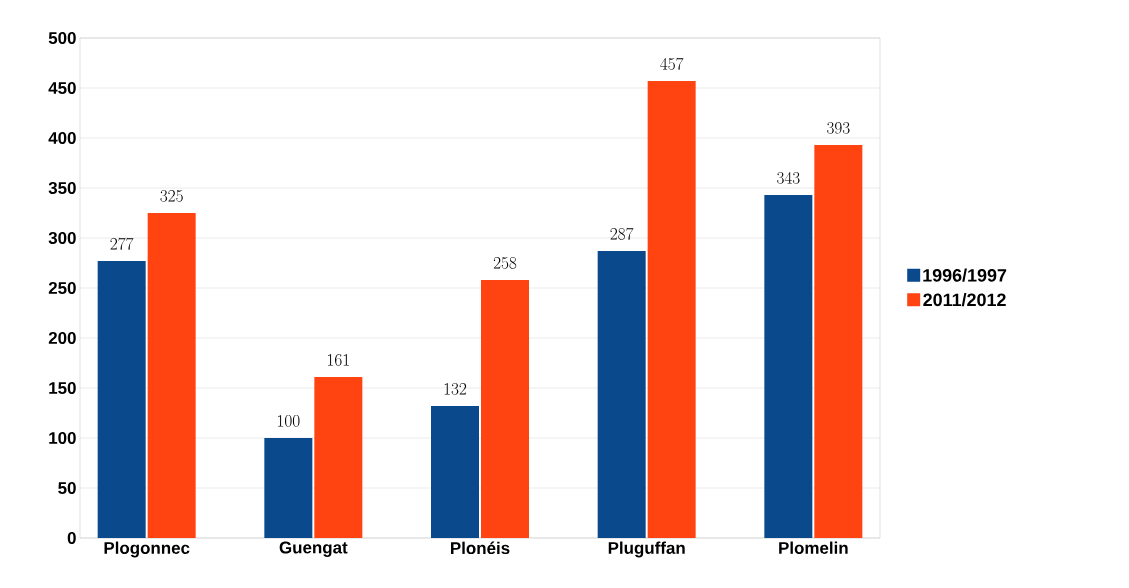 The image size is (1129, 588). What do you see at coordinates (71, 538) in the screenshot?
I see `y-tick-label: 0` at bounding box center [71, 538].